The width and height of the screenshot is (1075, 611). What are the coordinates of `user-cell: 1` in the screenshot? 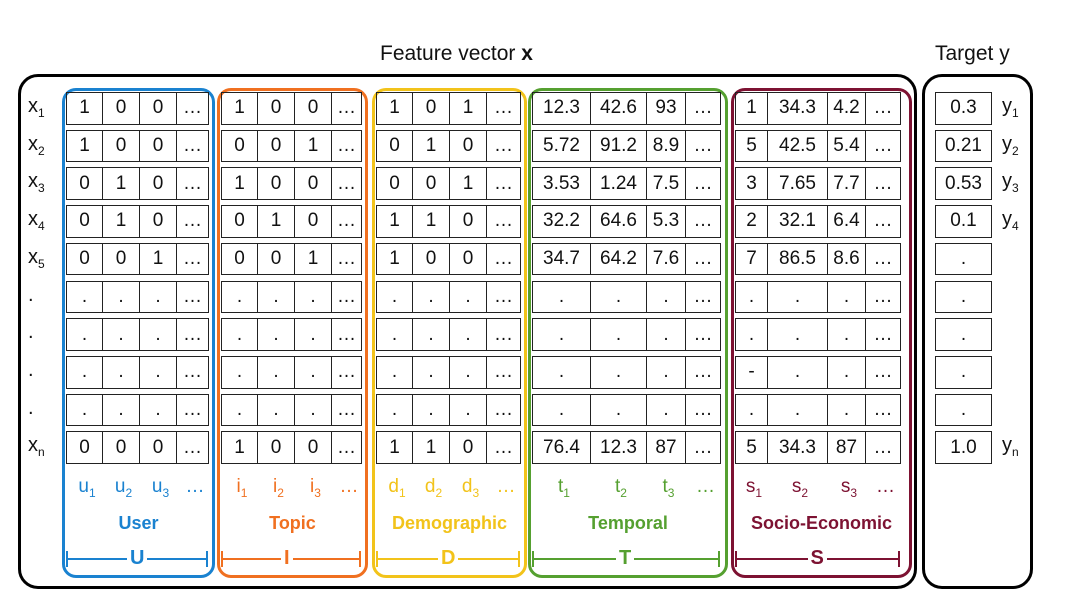 It's located at (121, 184).